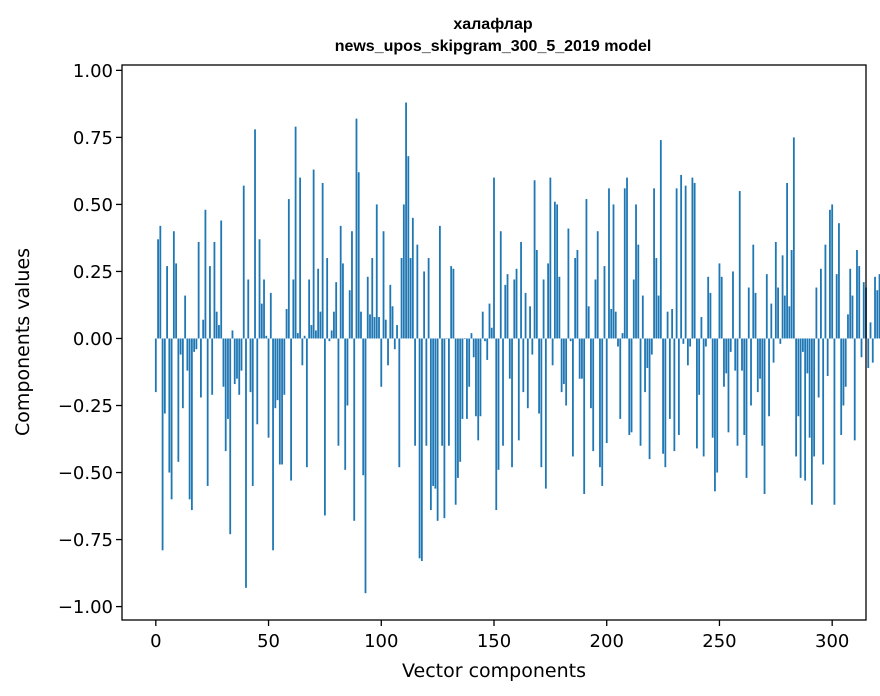  Describe the element at coordinates (85, 473) in the screenshot. I see `y-tick-label: −0.50` at that location.